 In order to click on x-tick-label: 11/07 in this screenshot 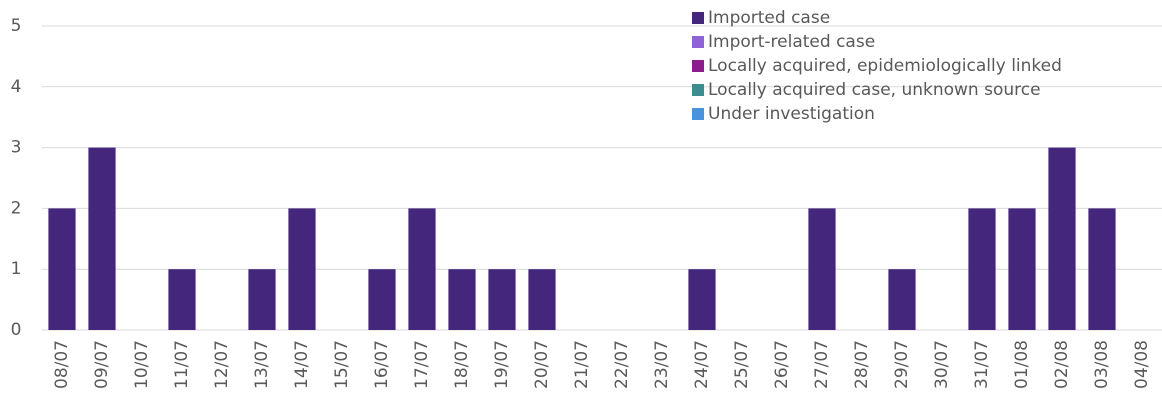, I will do `click(182, 364)`.